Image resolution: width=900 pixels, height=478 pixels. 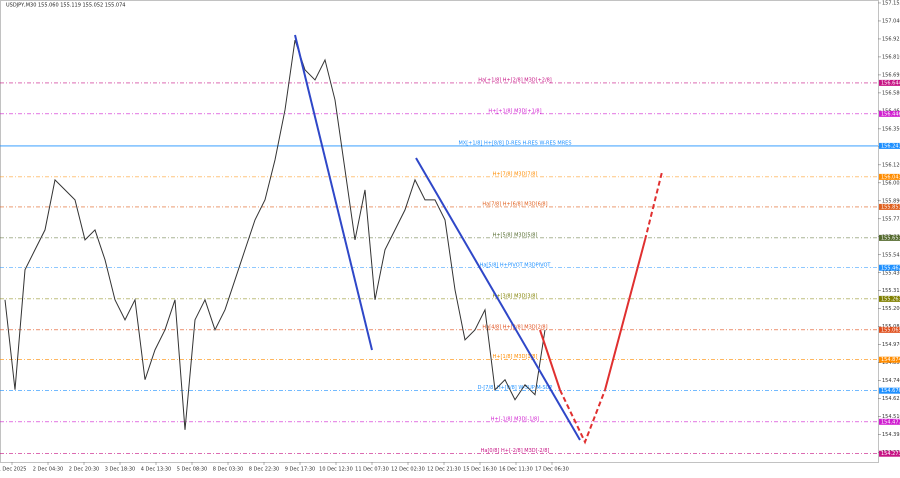 What do you see at coordinates (192, 470) in the screenshot?
I see `x-tick-label: 5 Dec 08:30` at bounding box center [192, 470].